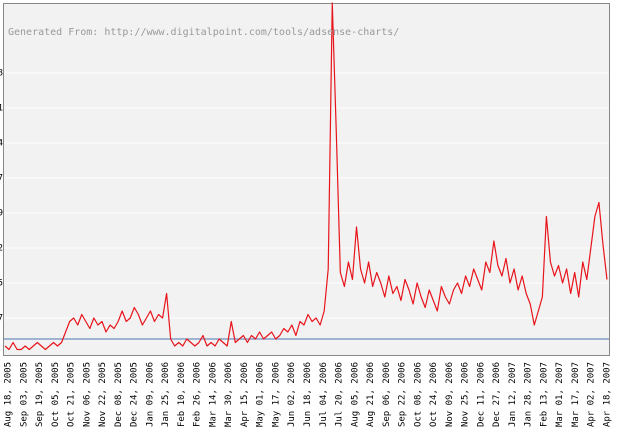  What do you see at coordinates (103, 394) in the screenshot?
I see `x-tick-label: Nov 22, 2005` at bounding box center [103, 394].